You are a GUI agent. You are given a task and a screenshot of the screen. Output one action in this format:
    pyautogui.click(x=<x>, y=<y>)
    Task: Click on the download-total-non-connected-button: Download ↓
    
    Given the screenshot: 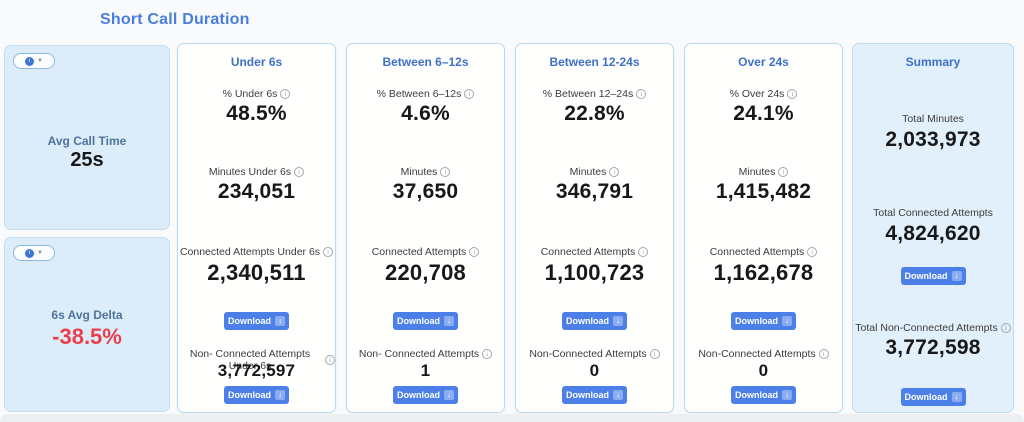 What is the action you would take?
    pyautogui.click(x=933, y=397)
    